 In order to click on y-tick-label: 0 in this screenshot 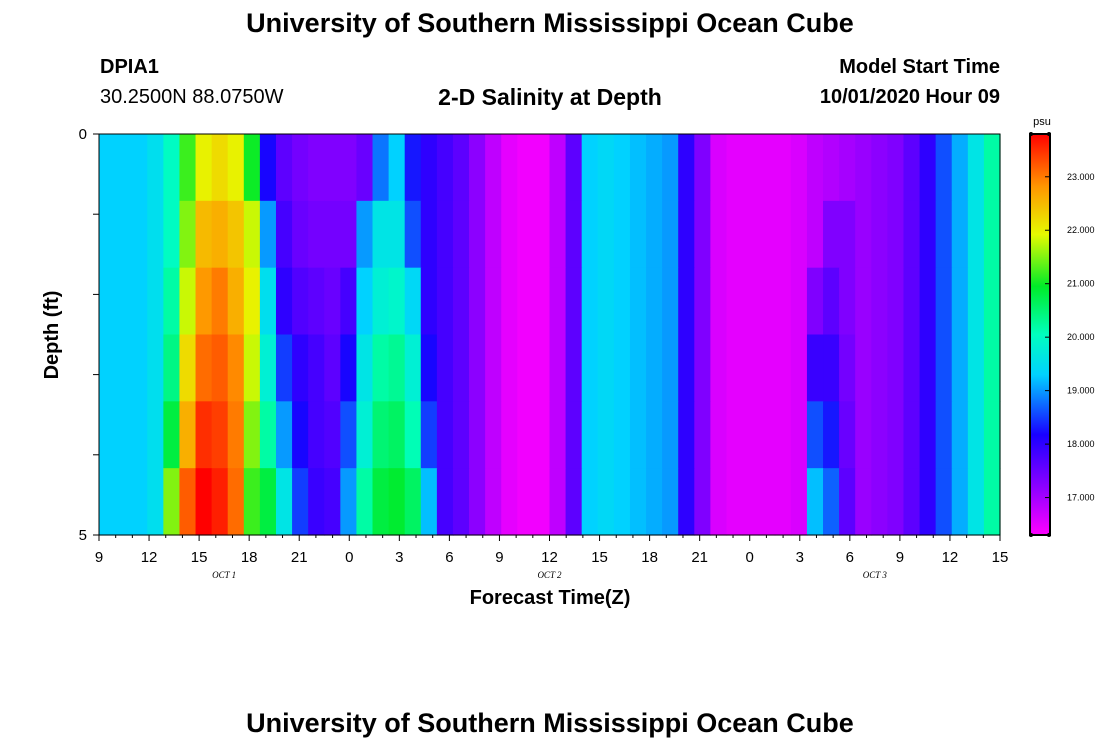, I will do `click(83, 134)`.